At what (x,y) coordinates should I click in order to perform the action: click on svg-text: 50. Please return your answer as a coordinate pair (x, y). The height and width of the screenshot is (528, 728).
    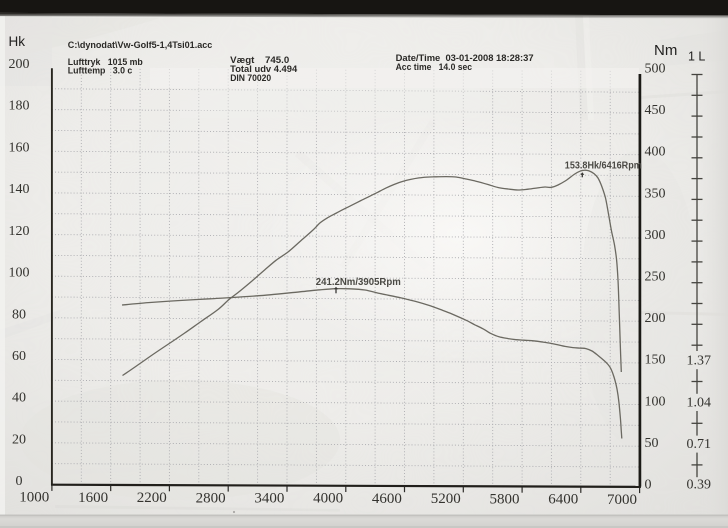
    Looking at the image, I should click on (652, 443).